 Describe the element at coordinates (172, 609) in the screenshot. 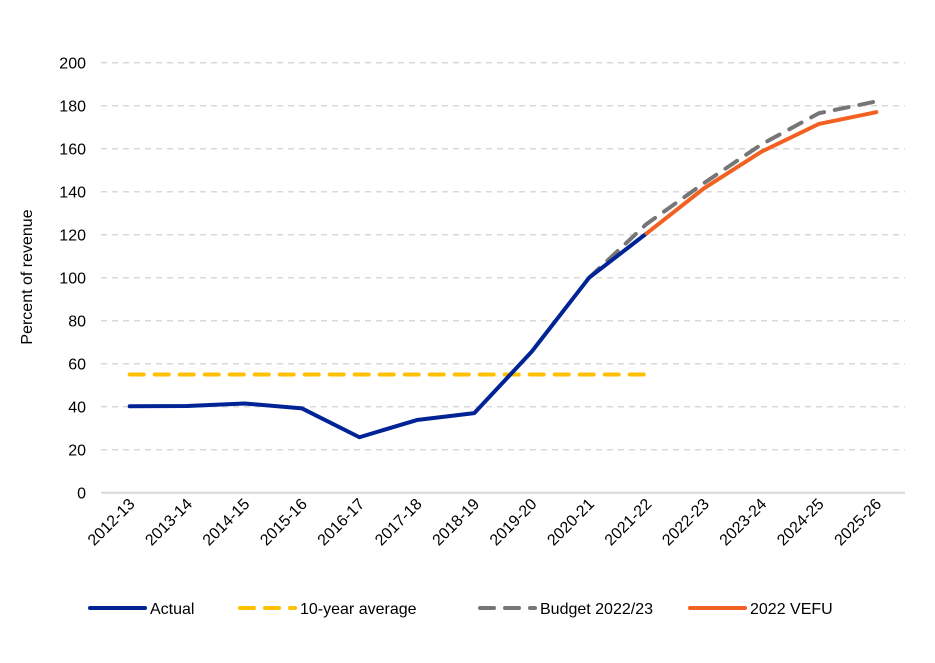

I see `legend-label: Actual` at that location.